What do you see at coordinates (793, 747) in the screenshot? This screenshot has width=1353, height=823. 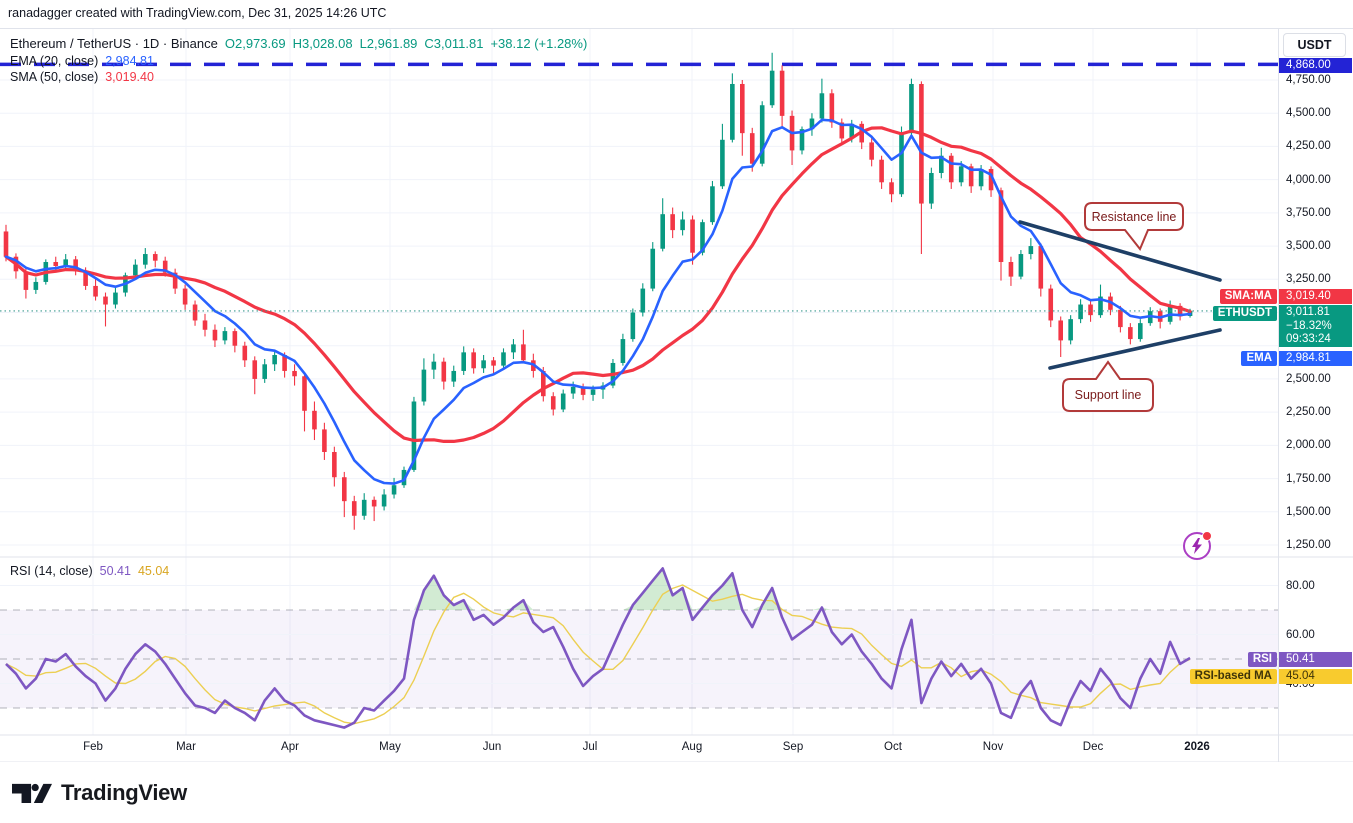 I see `time-tick-label: Sep` at bounding box center [793, 747].